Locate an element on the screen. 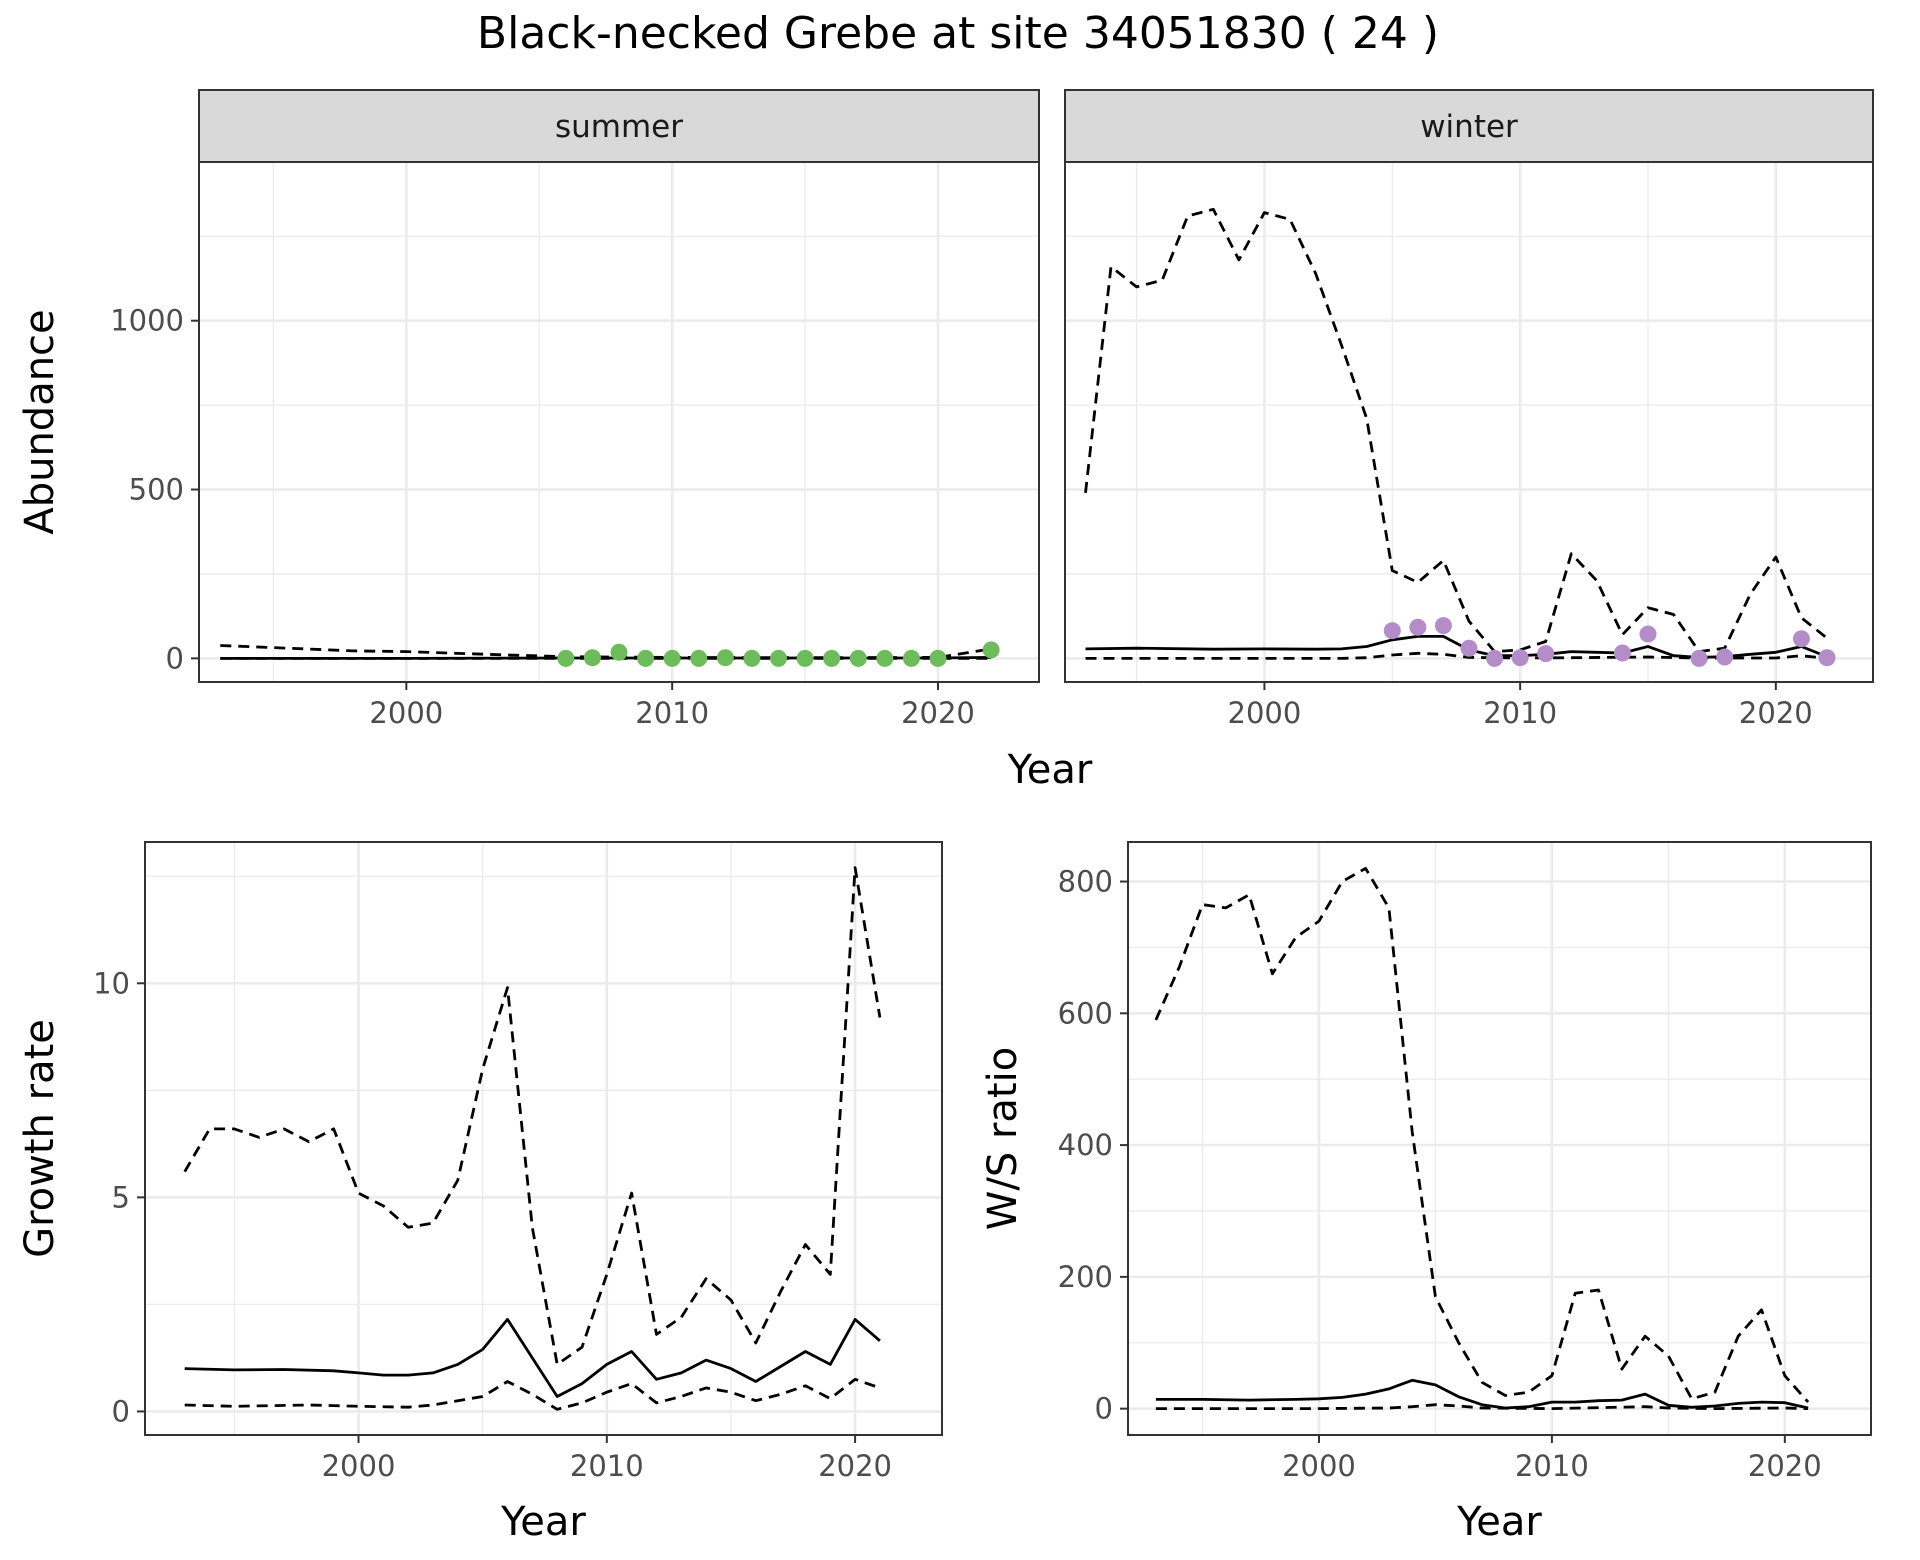 This screenshot has width=1920, height=1560. facet-strip-summer is located at coordinates (619, 126).